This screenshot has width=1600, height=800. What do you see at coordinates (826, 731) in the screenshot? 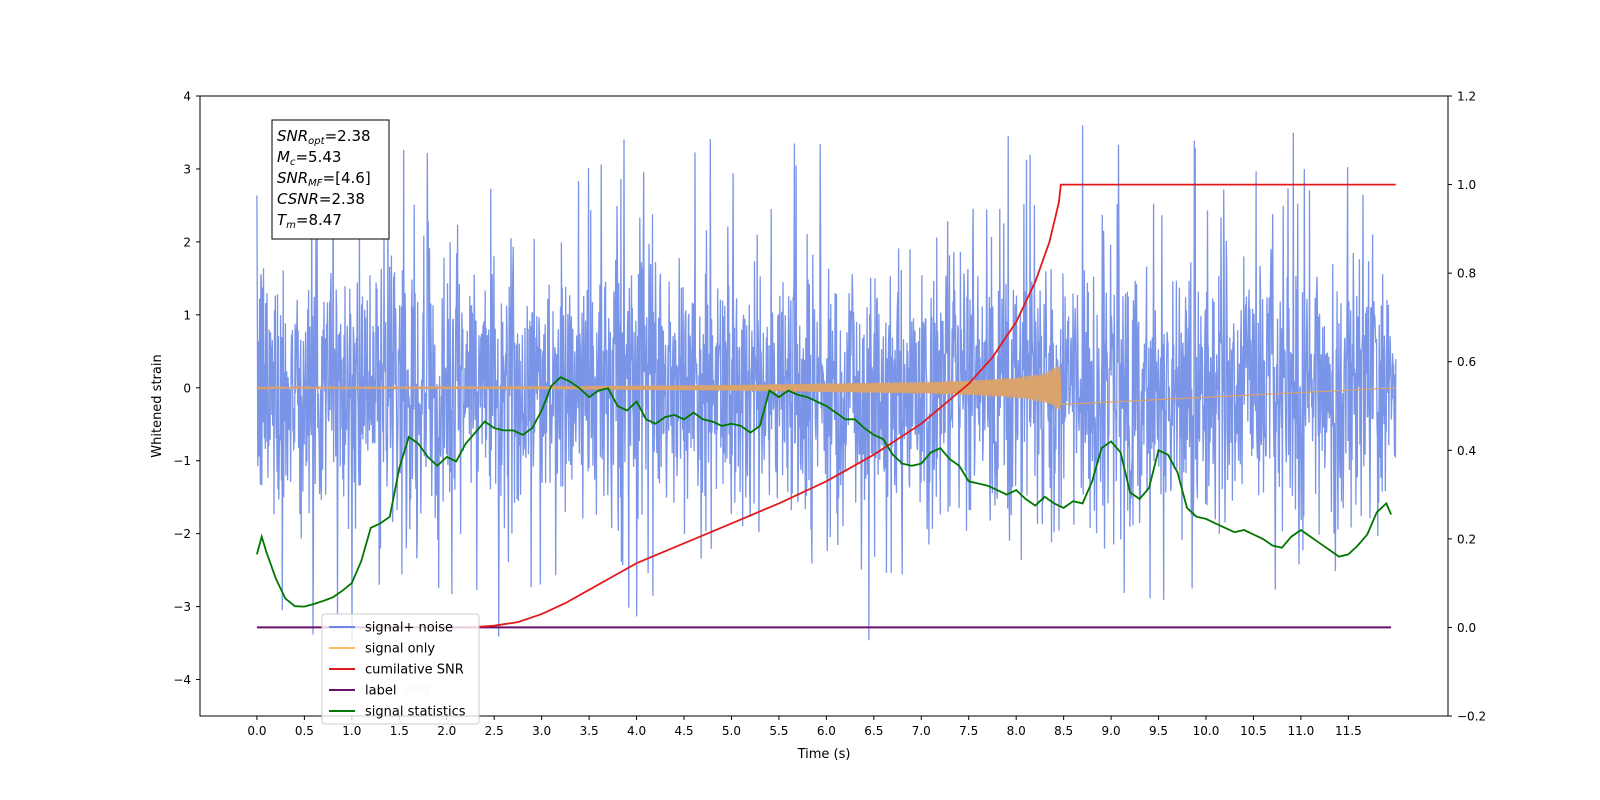
I see `x-tick-label: 6.0` at bounding box center [826, 731].